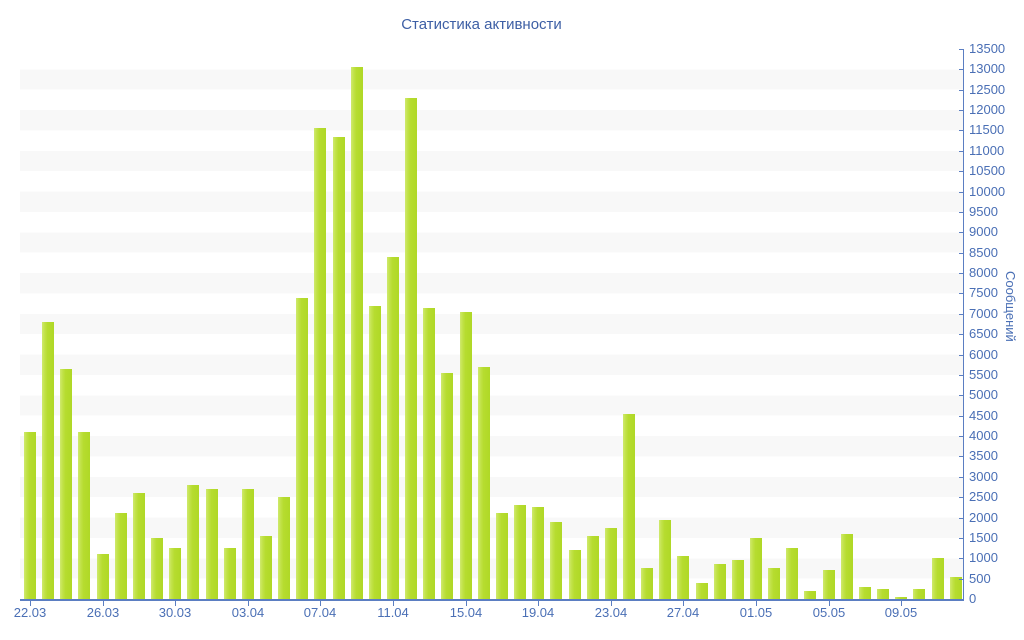 The height and width of the screenshot is (640, 1024). What do you see at coordinates (983, 231) in the screenshot?
I see `y-tick-label: 9000` at bounding box center [983, 231].